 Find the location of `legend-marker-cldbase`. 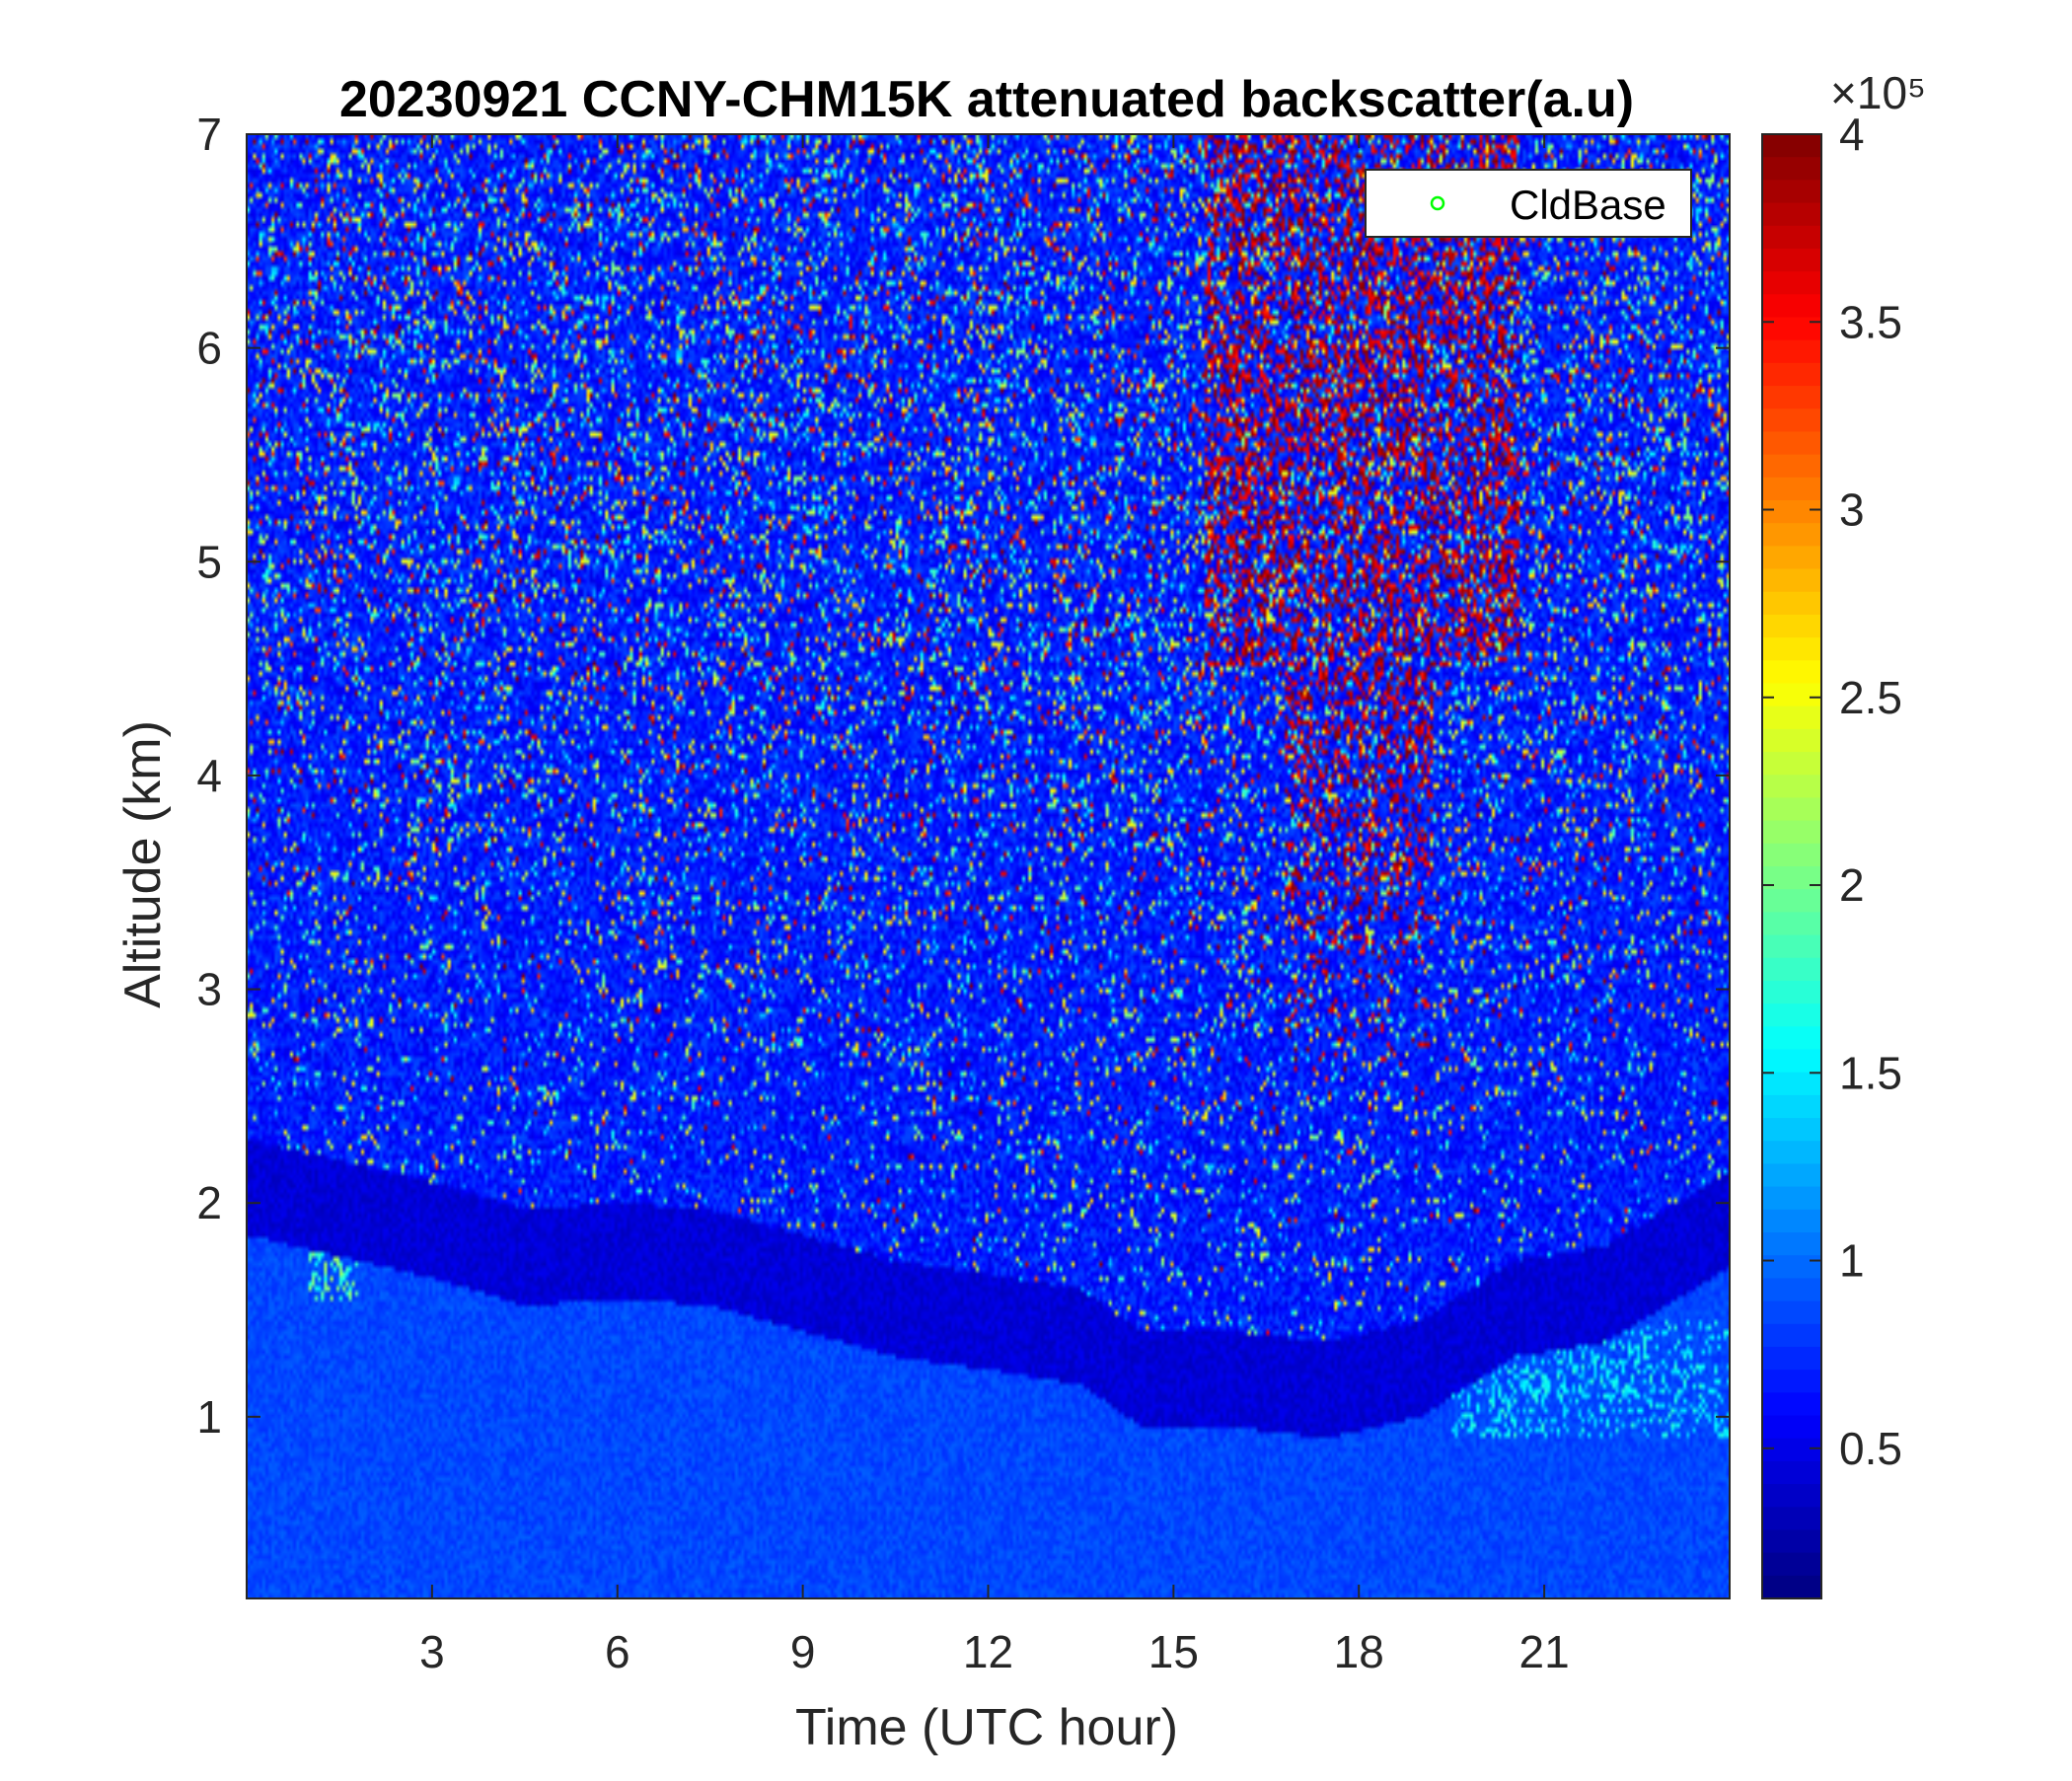

legend-marker-cldbase is located at coordinates (1438, 203).